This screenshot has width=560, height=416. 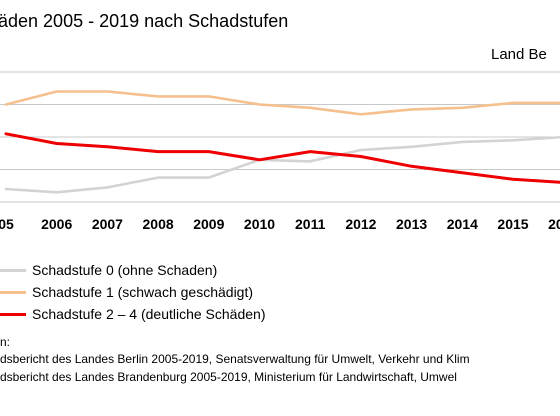 I want to click on legend-label: Schadstufe 0 (ohne Schaden), so click(x=125, y=270).